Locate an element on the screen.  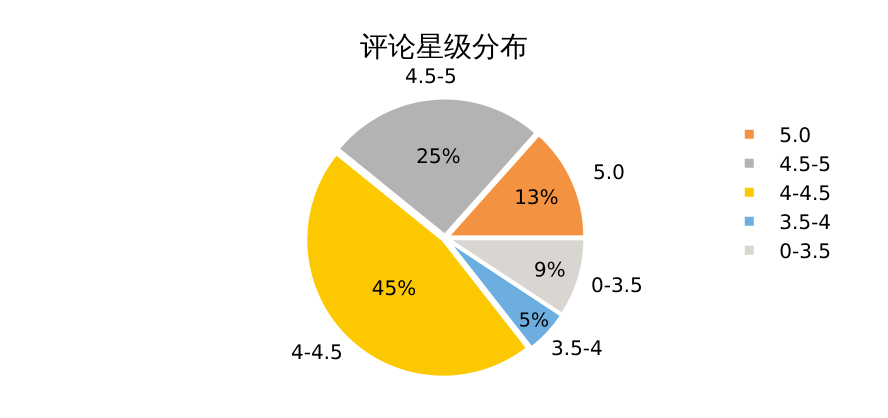
slice-label: 5.0 is located at coordinates (609, 172).